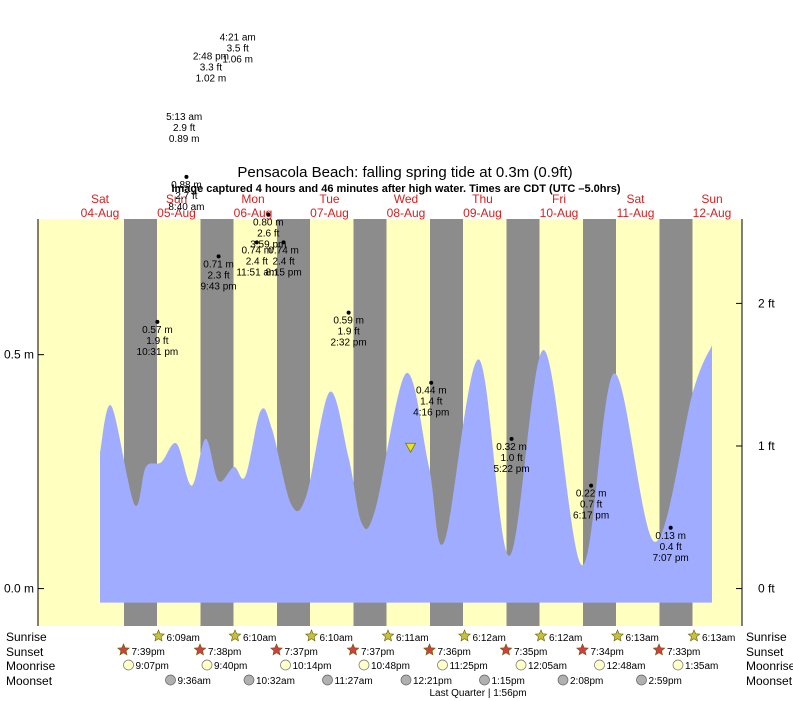 This screenshot has height=701, width=793. I want to click on tide-label-text: 4:21 am, so click(238, 38).